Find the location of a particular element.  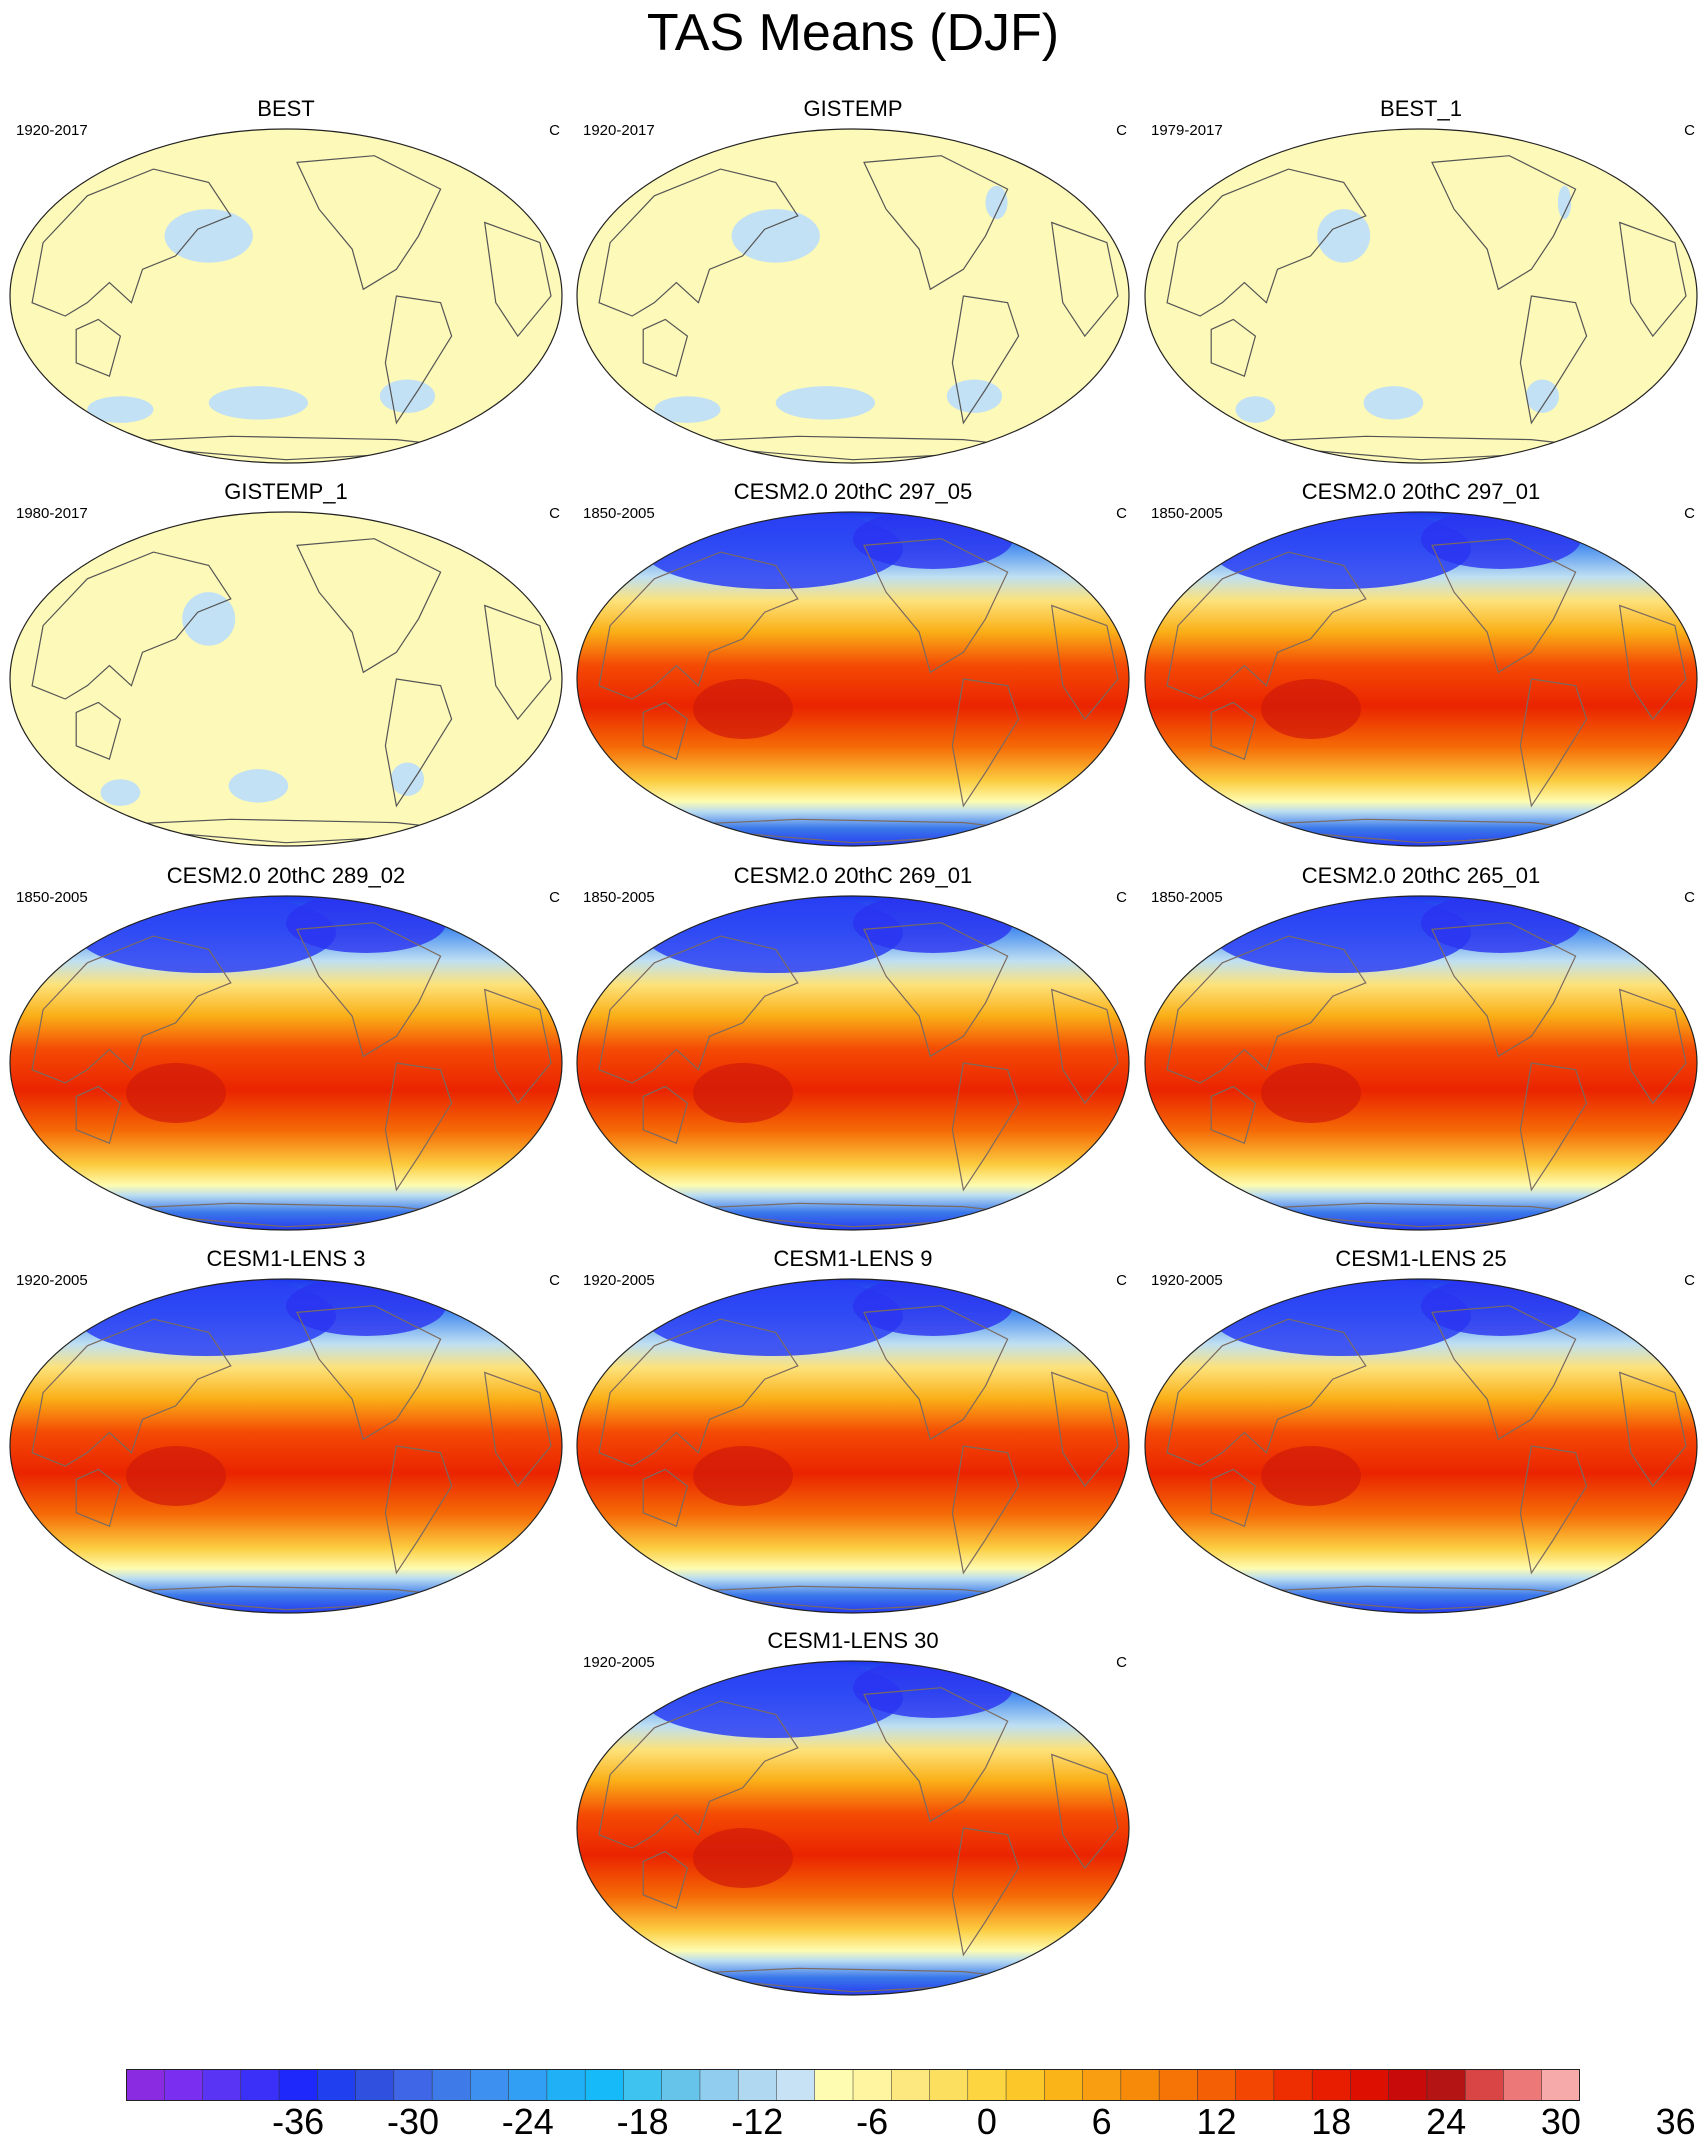

map-panel: CESM2.0 20thC 297_05 1850-2005 C is located at coordinates (853, 663).